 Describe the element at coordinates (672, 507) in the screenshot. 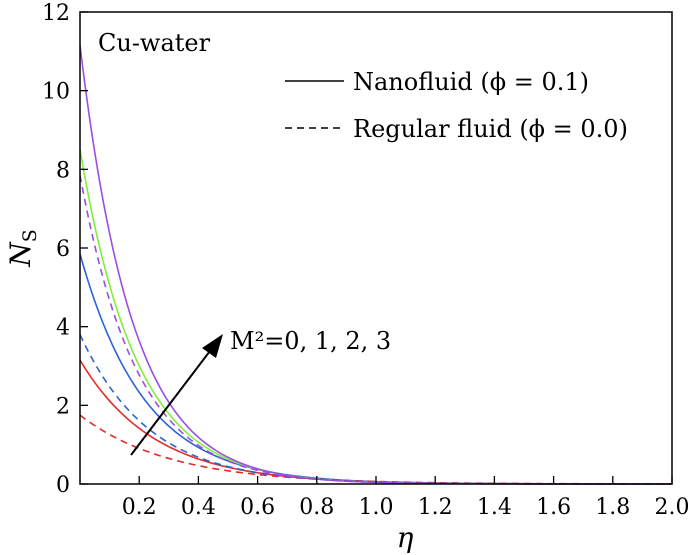

I see `x-tick-label: 2.0` at that location.